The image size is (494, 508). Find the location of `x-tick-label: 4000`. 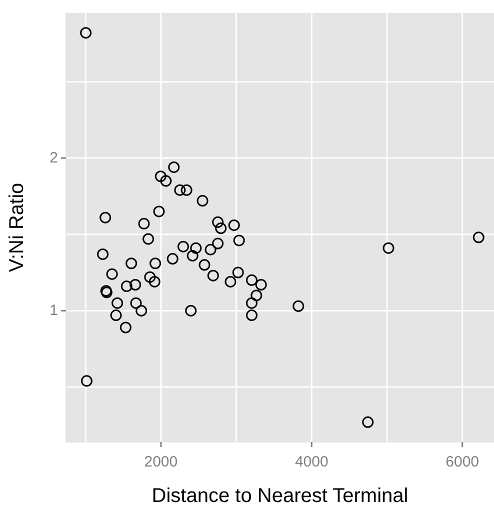

x-tick-label: 4000 is located at coordinates (311, 462).